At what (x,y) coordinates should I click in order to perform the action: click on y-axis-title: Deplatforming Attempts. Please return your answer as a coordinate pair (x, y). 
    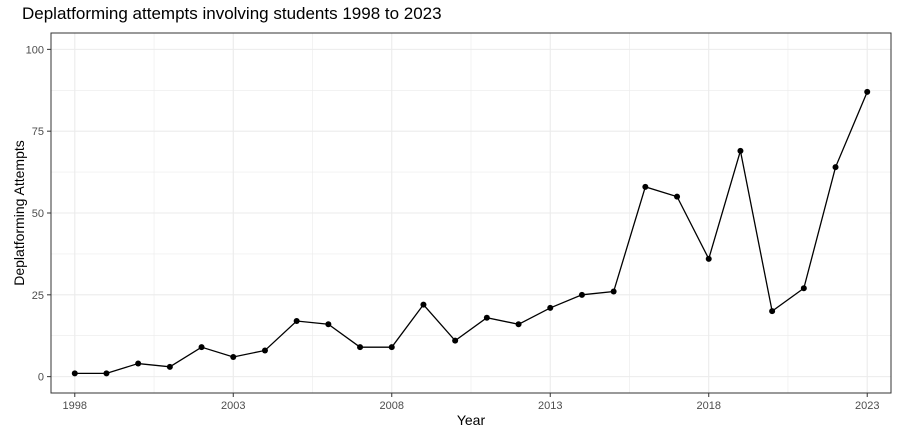
    Looking at the image, I should click on (19, 213).